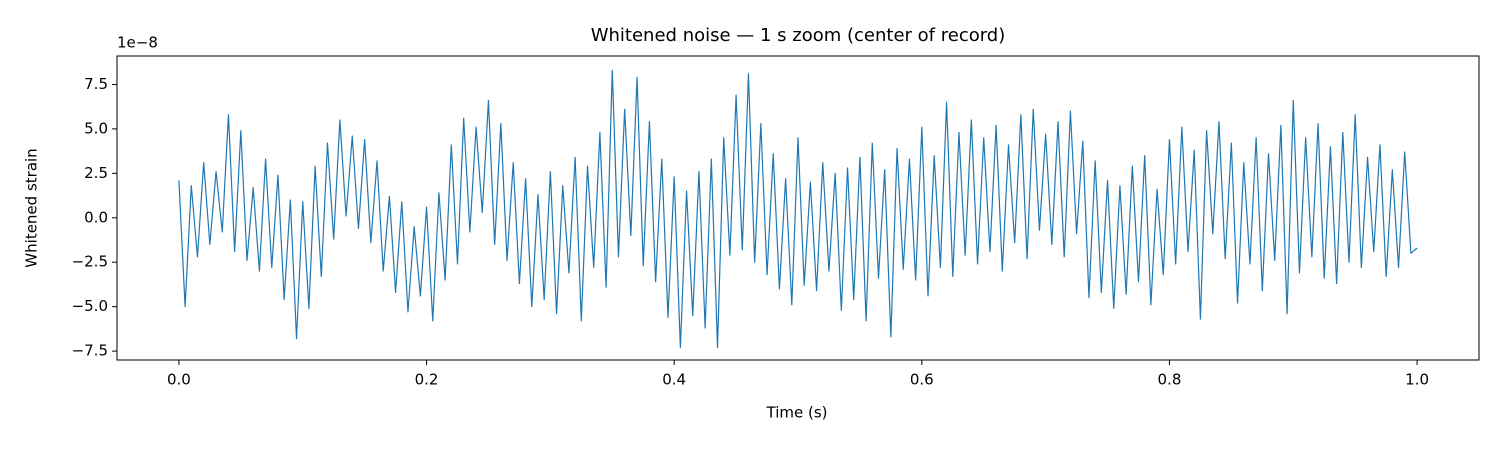 The width and height of the screenshot is (1500, 450). What do you see at coordinates (922, 380) in the screenshot?
I see `x-tick-label: 0.6` at bounding box center [922, 380].